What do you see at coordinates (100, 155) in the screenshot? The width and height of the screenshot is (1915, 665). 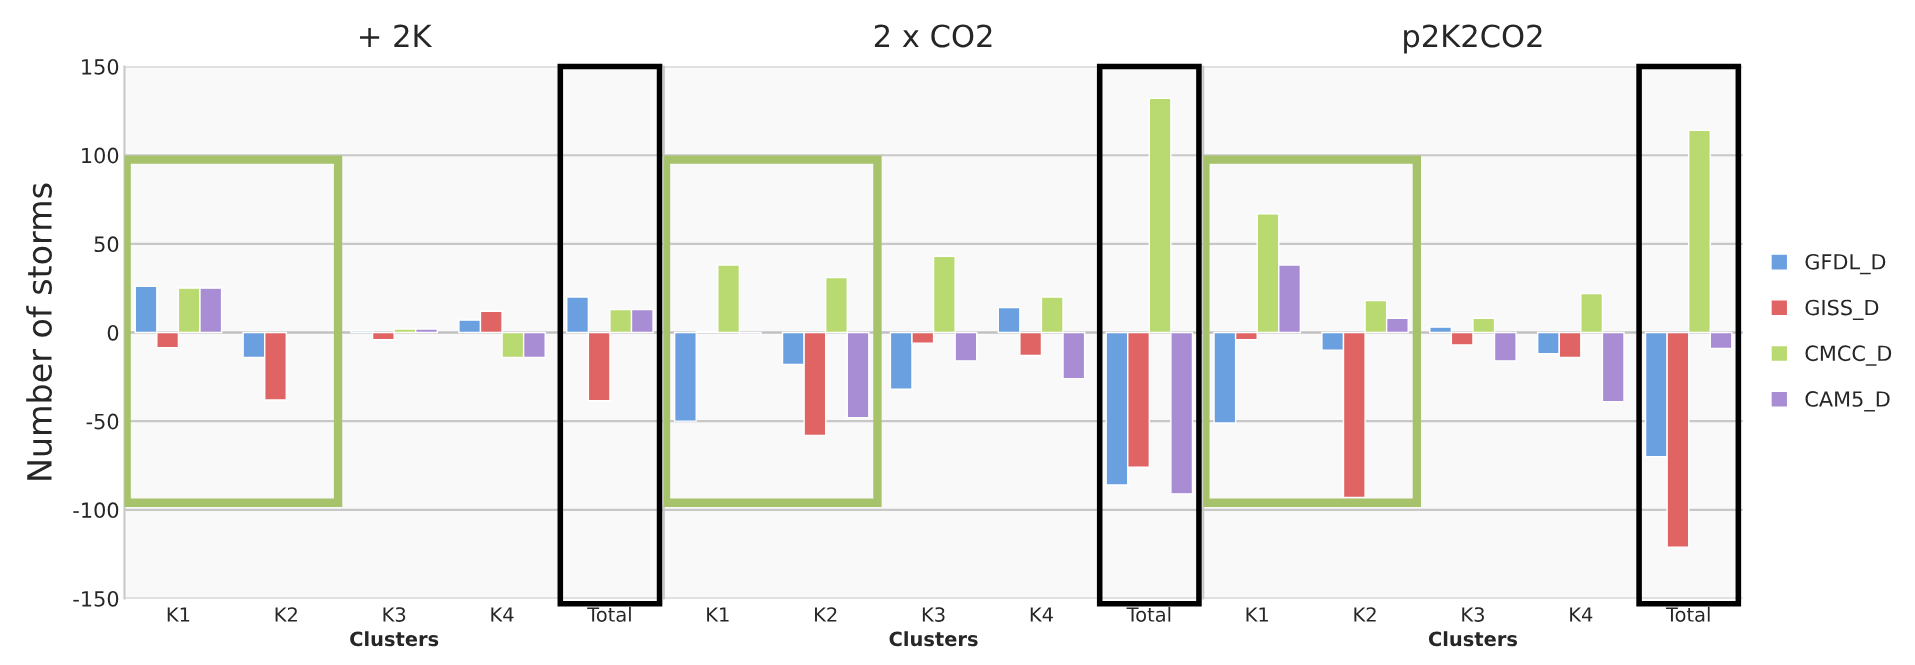 I see `y-tick-label: 100` at bounding box center [100, 155].